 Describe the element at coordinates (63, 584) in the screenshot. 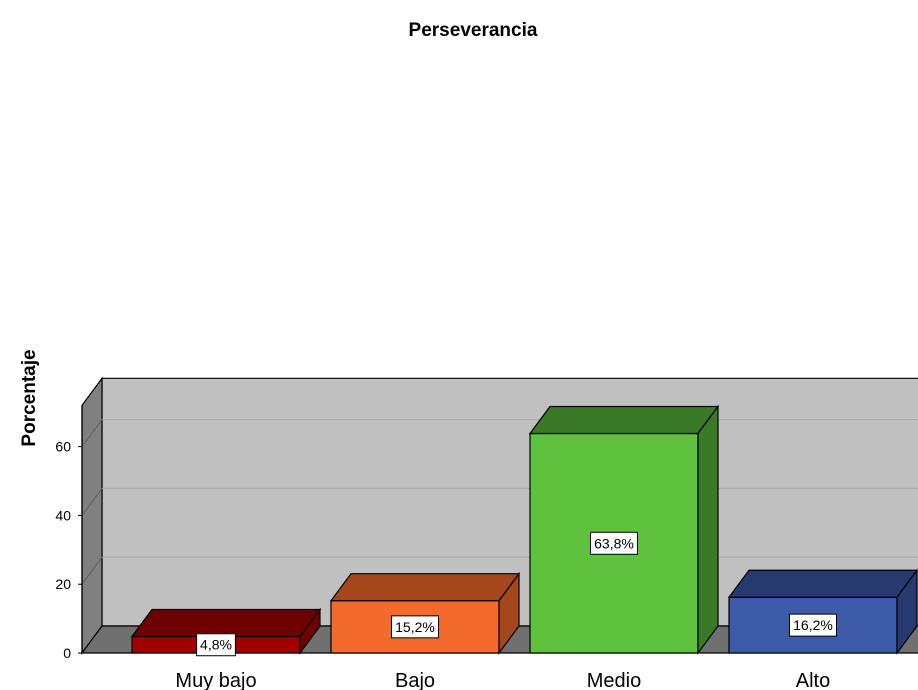

I see `y-tick-label: 20` at that location.